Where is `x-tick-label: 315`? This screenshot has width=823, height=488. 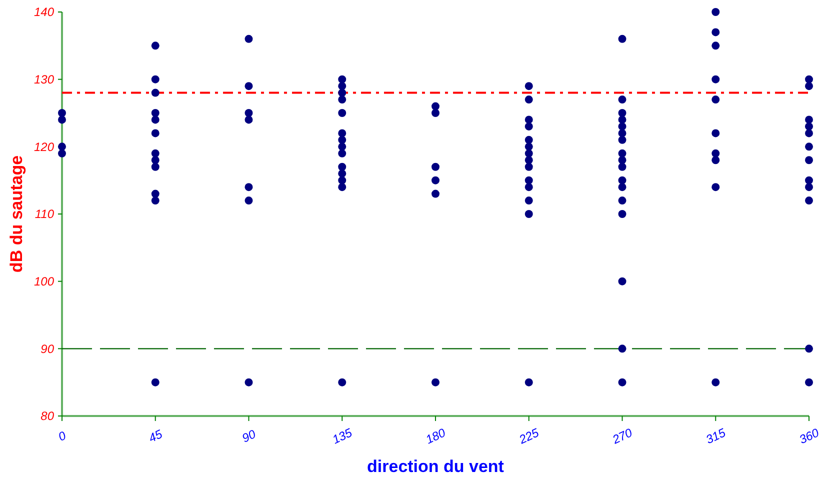
x-tick-label: 315 is located at coordinates (716, 436).